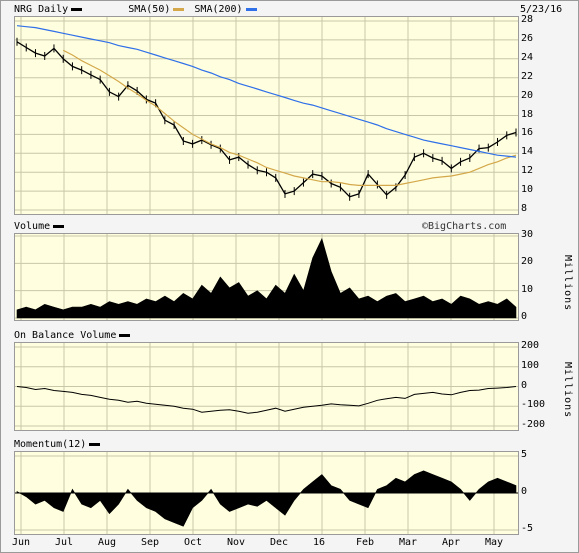 The height and width of the screenshot is (553, 579). Describe the element at coordinates (530, 365) in the screenshot. I see `y-tick-label: 100` at that location.